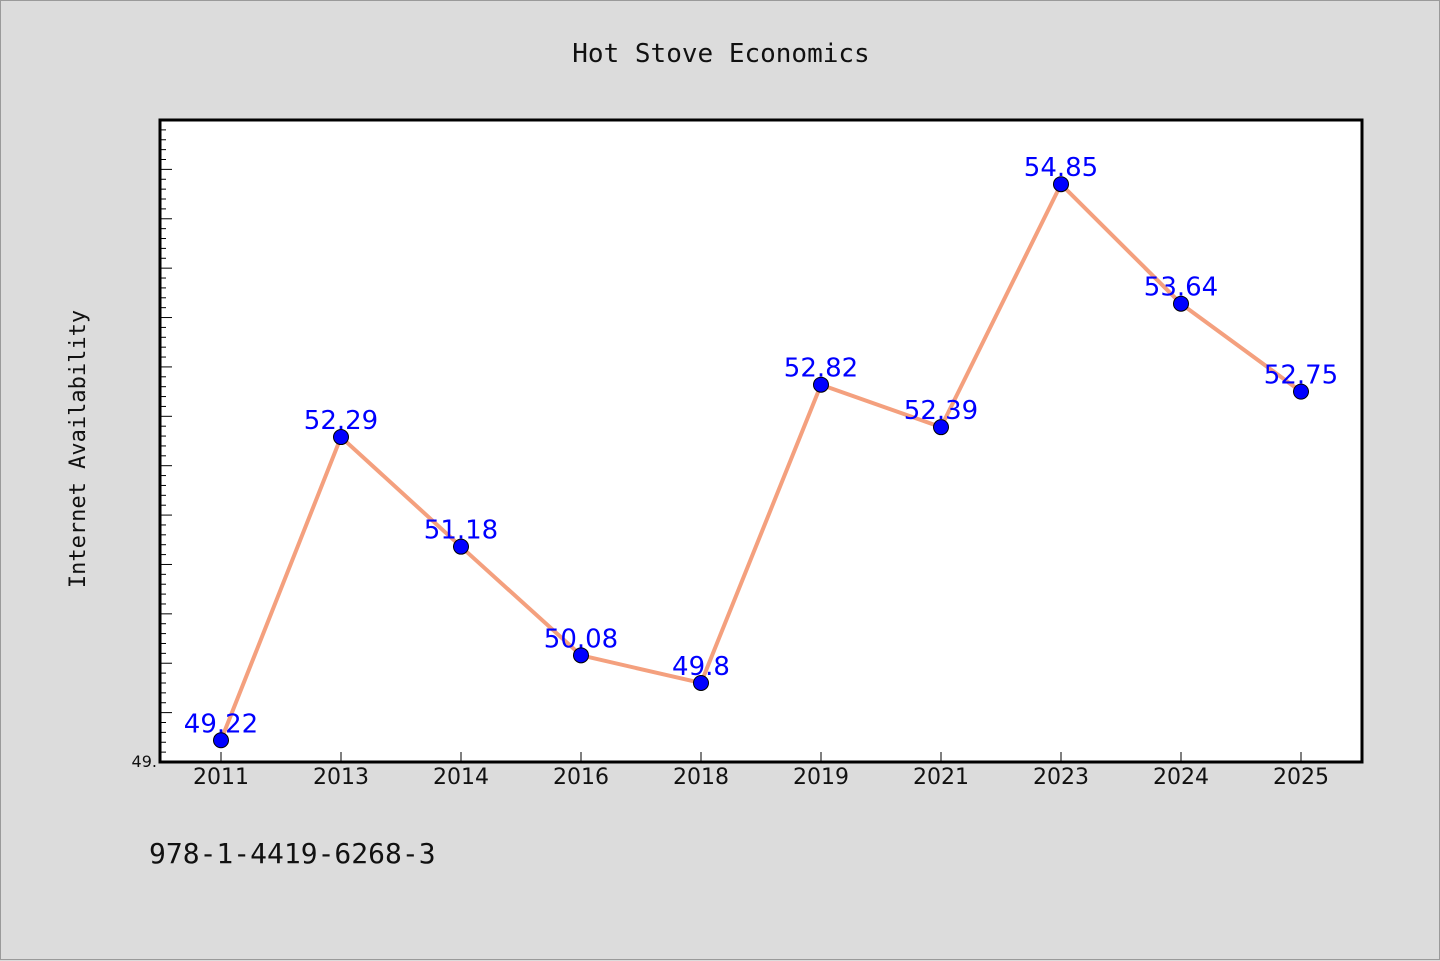 The width and height of the screenshot is (1440, 961). Describe the element at coordinates (461, 777) in the screenshot. I see `x-tick-label: 2014` at that location.